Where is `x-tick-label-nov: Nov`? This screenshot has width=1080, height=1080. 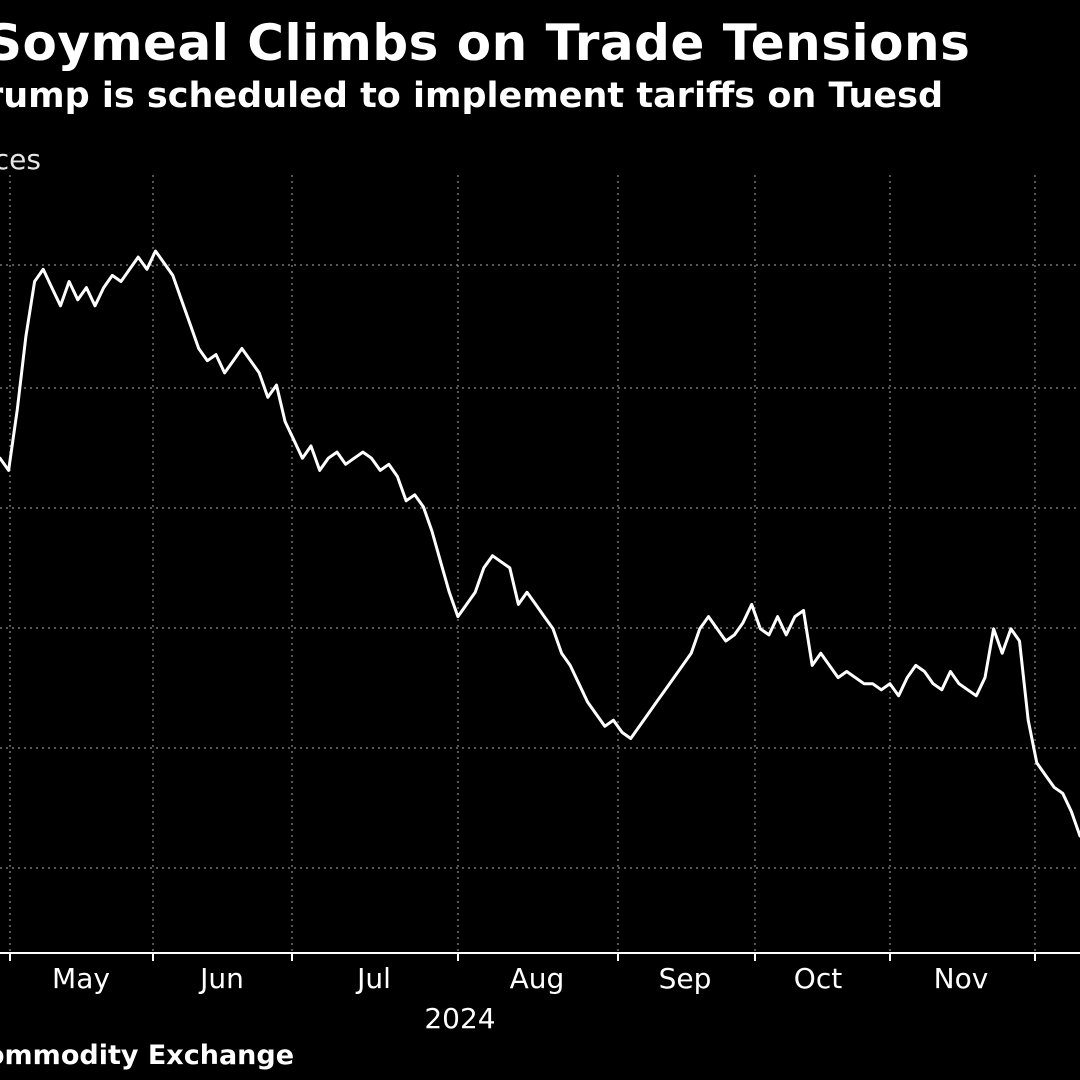
x-tick-label-nov: Nov is located at coordinates (961, 978).